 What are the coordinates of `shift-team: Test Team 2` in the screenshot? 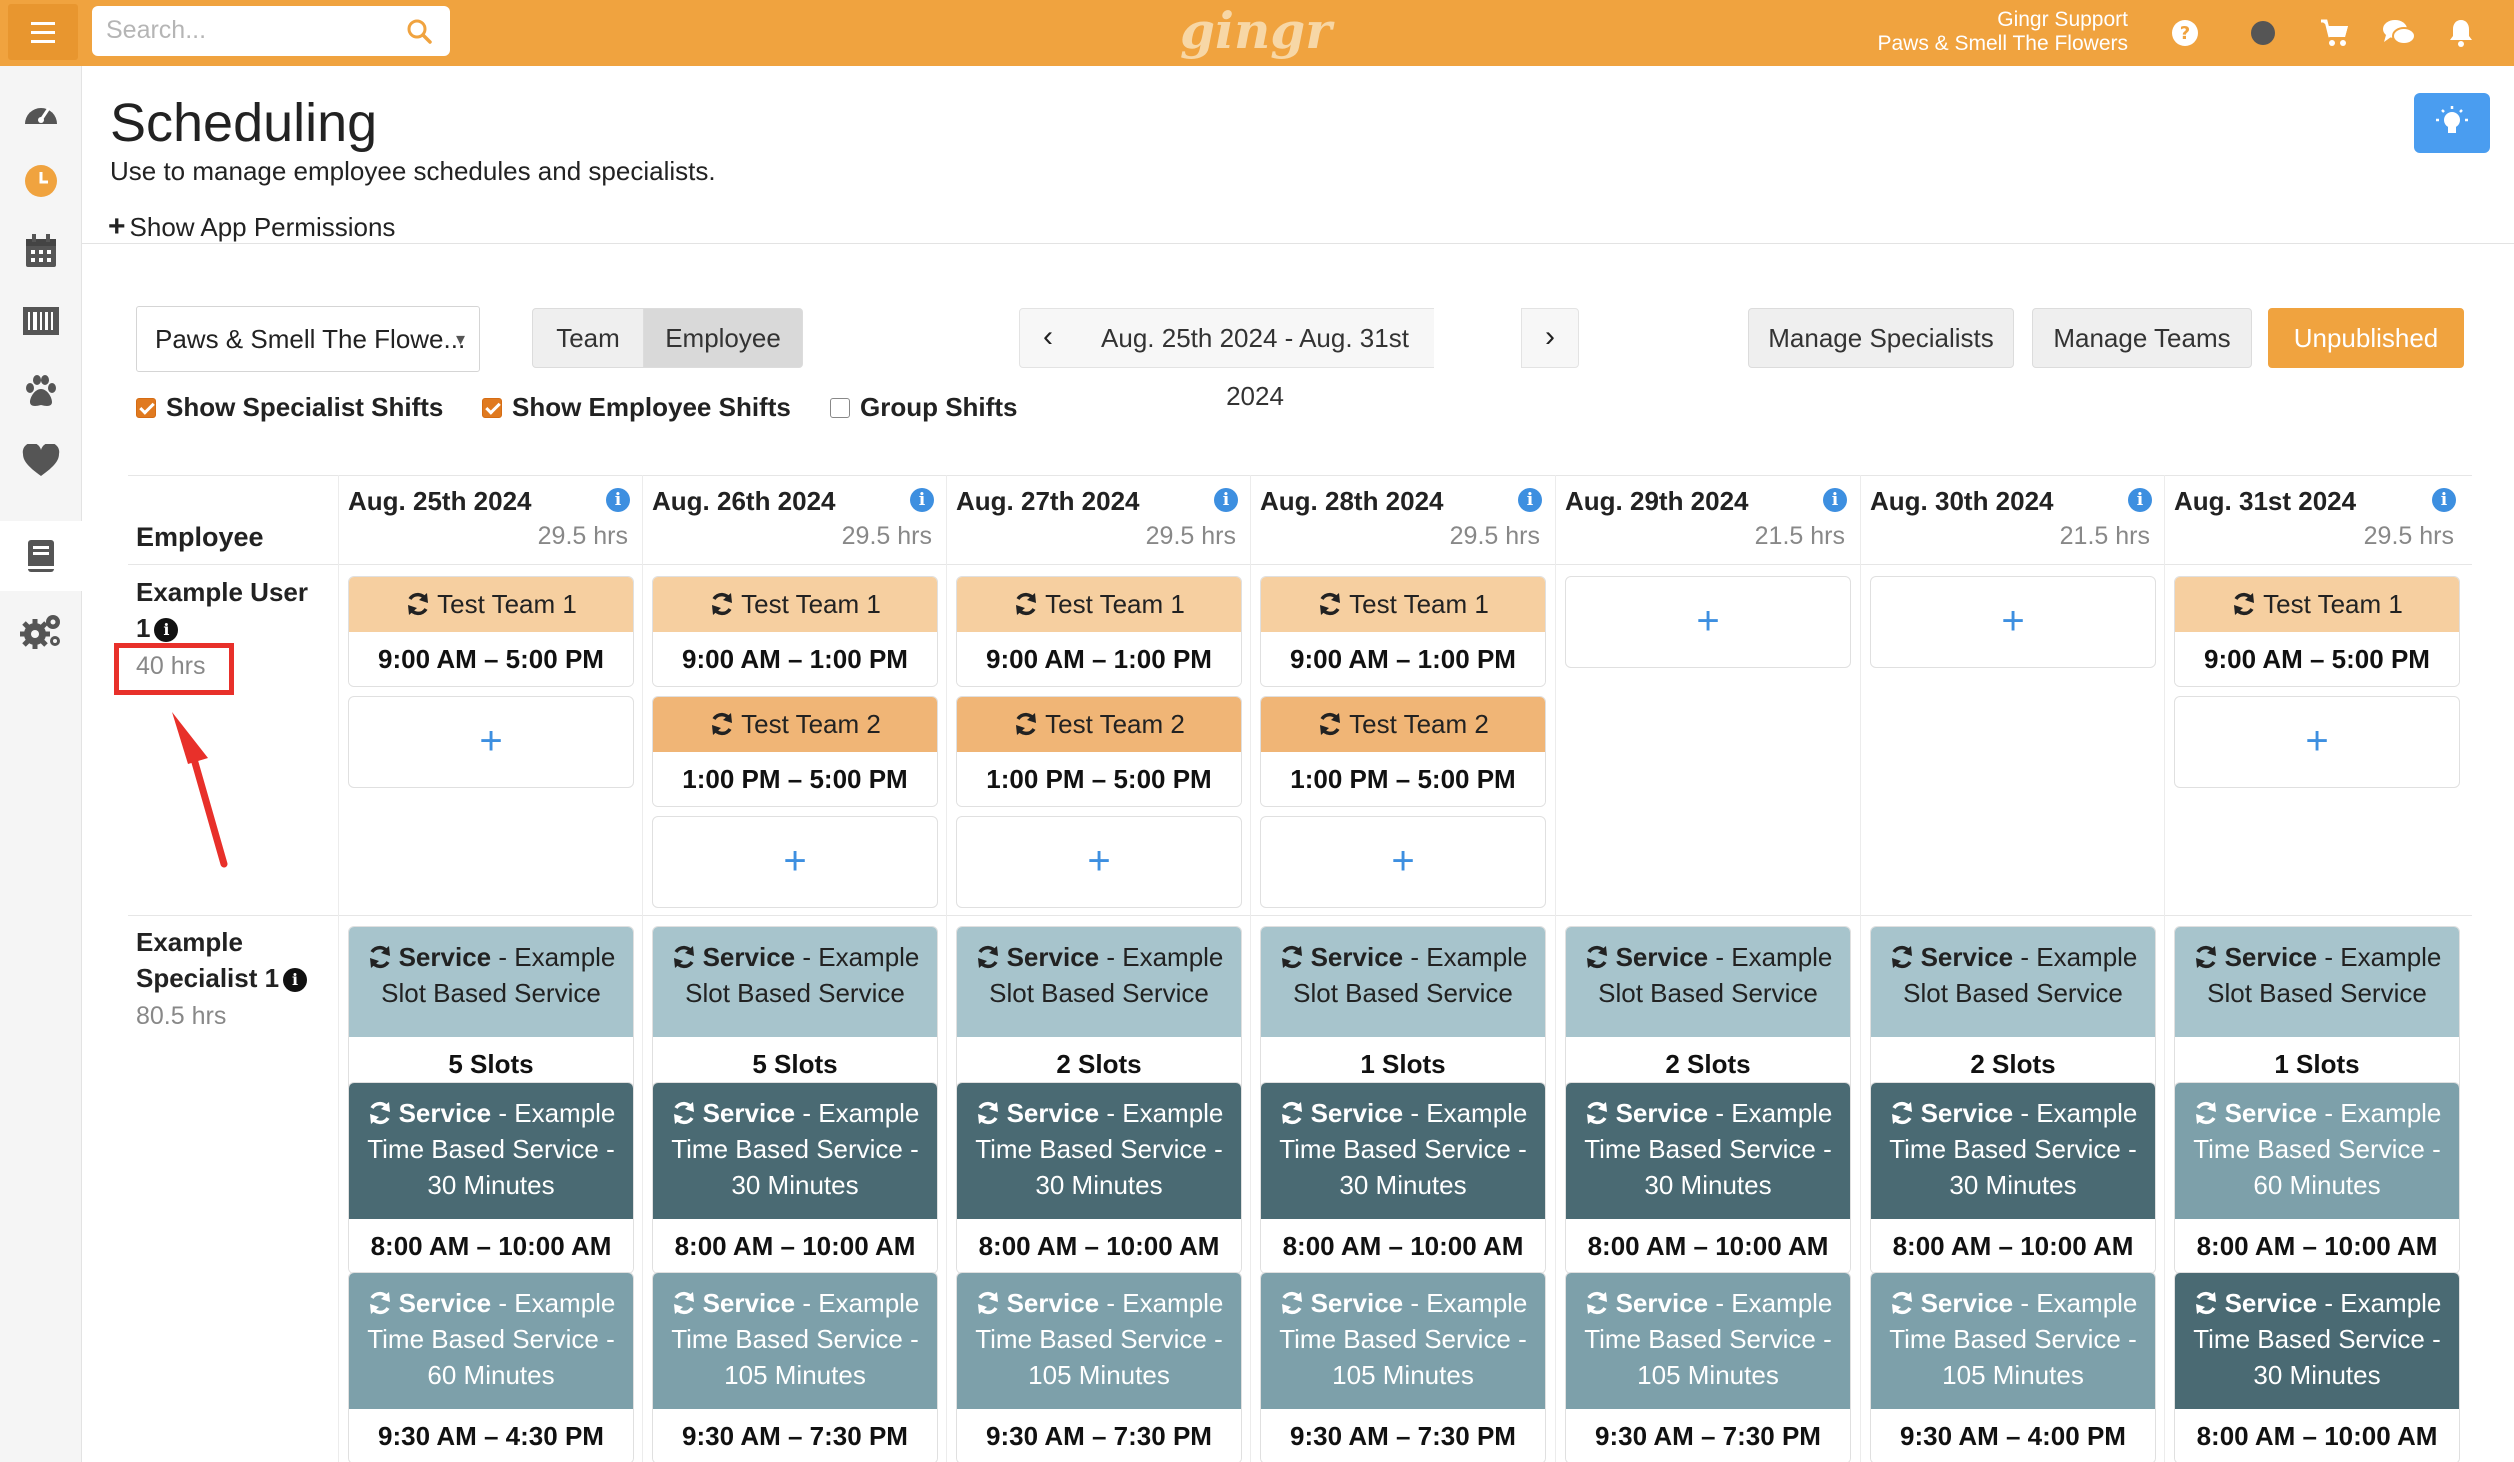 It's located at (1419, 724).